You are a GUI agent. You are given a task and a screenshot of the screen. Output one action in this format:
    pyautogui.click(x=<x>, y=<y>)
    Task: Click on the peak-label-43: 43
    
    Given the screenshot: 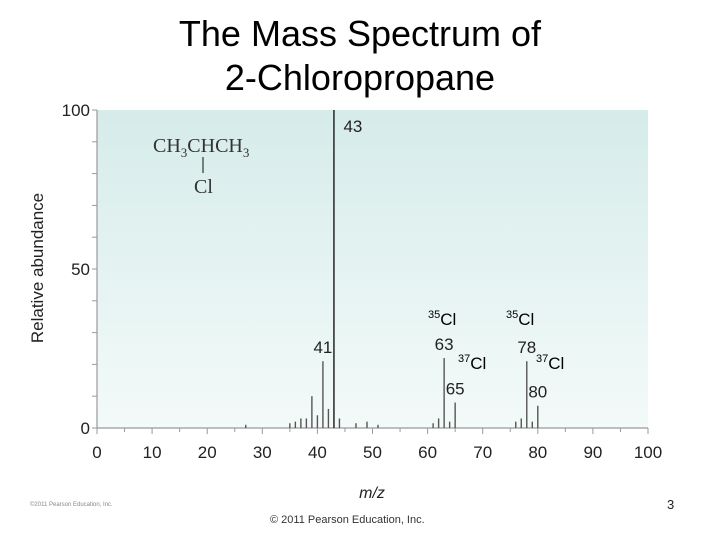 What is the action you would take?
    pyautogui.click(x=352, y=126)
    